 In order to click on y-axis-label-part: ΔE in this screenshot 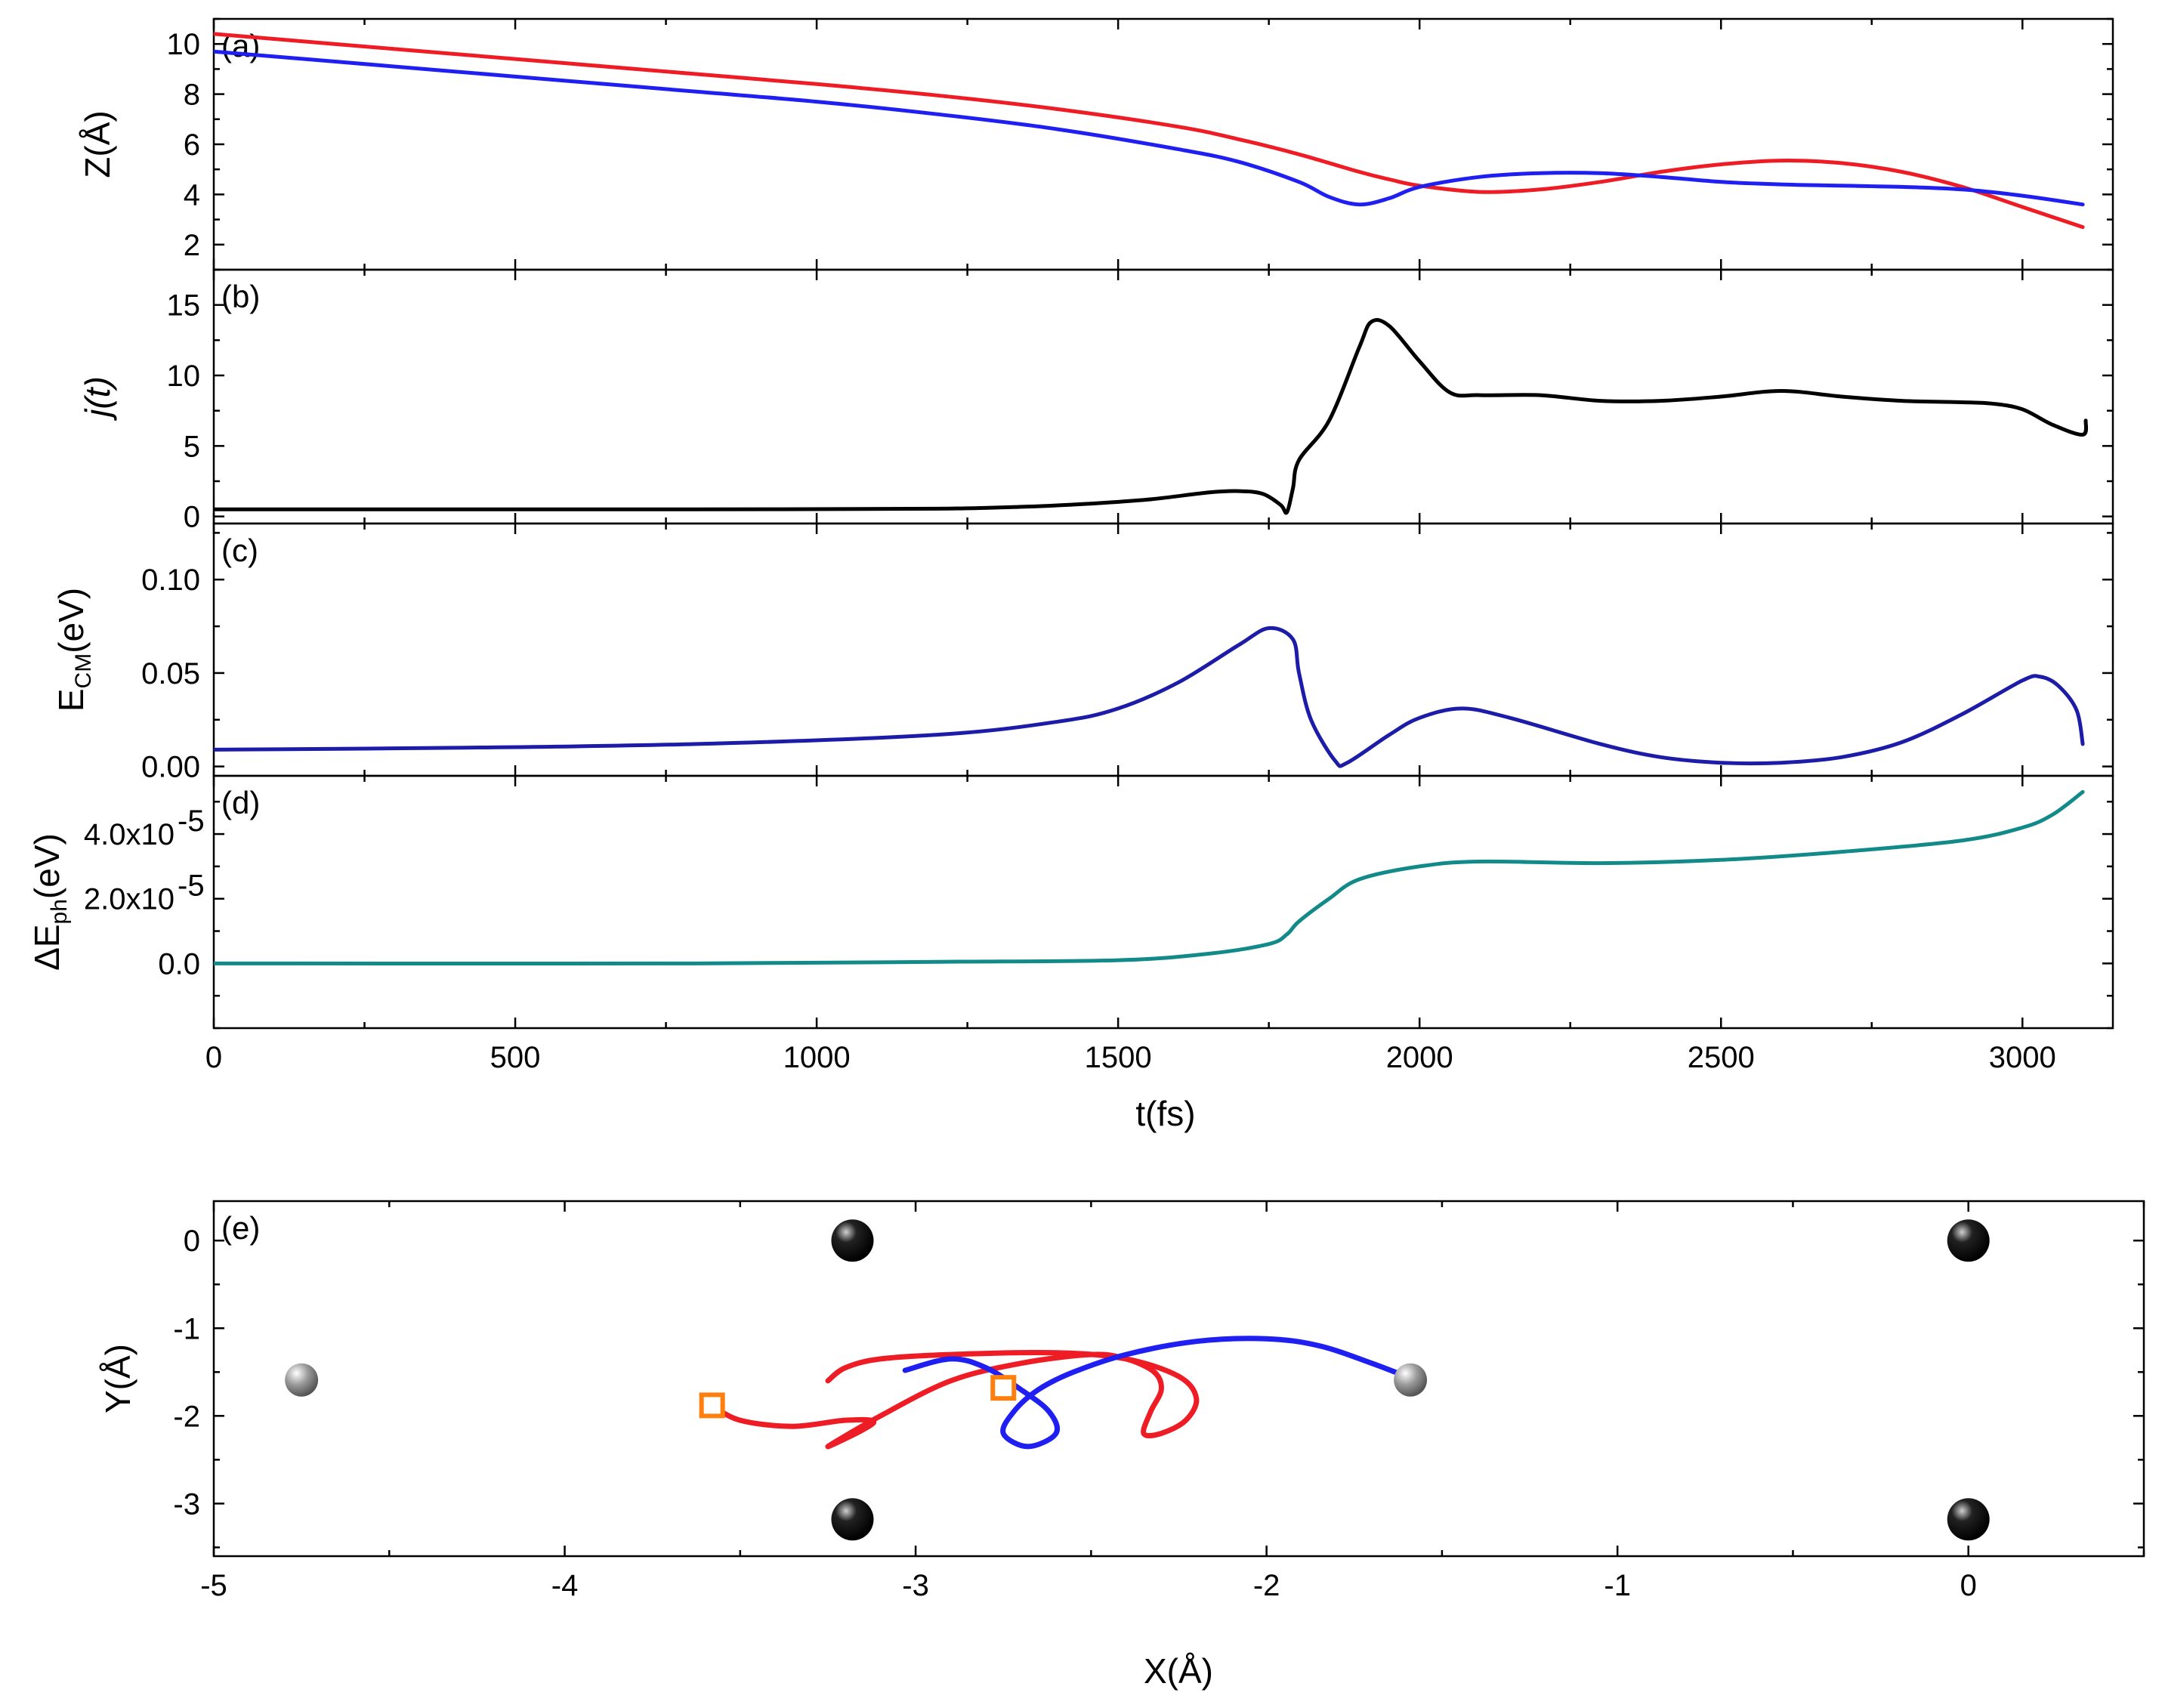, I will do `click(47, 947)`.